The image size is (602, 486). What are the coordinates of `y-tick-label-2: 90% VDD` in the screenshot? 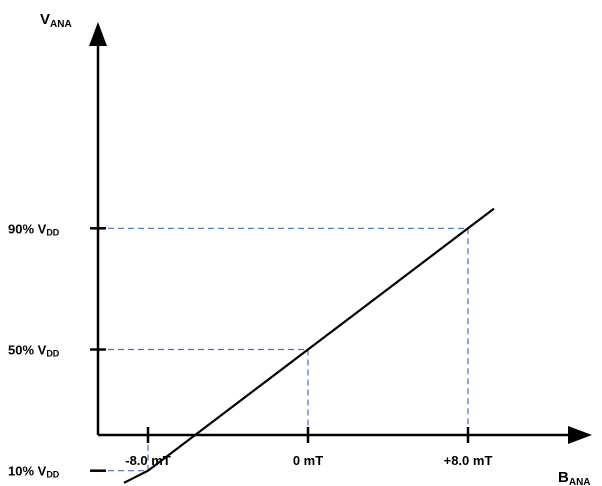 It's located at (34, 229).